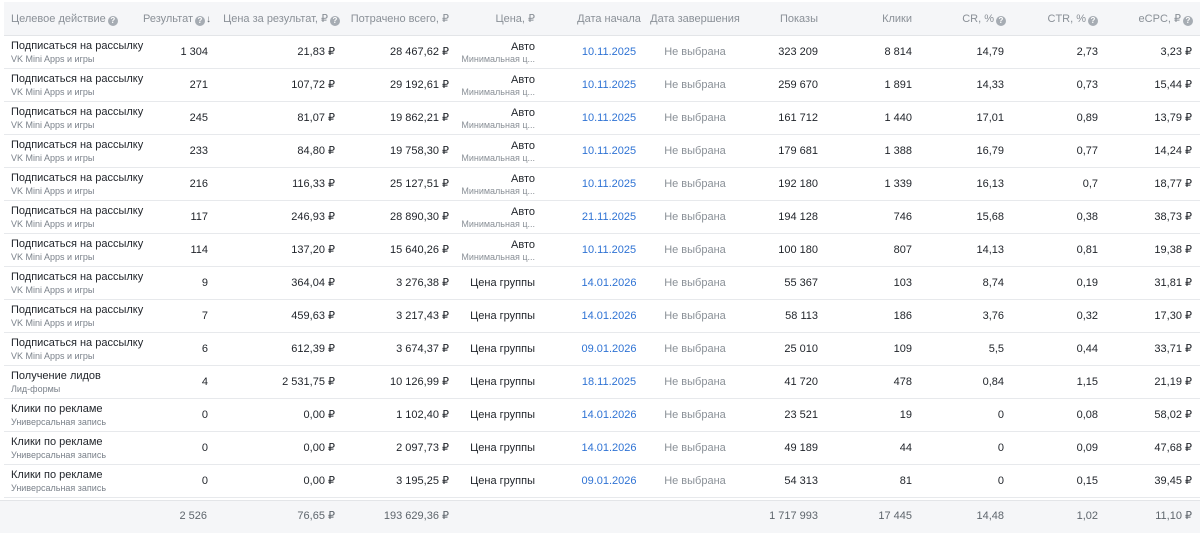  I want to click on col-action-header: Целевое действие?, so click(76, 19).